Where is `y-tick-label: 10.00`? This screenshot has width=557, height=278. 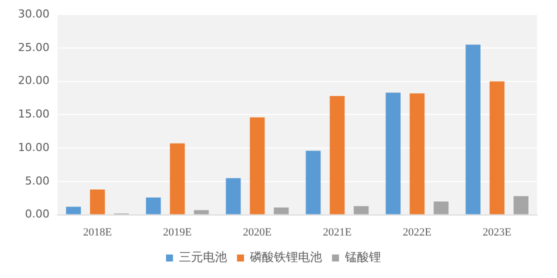 y-tick-label: 10.00 is located at coordinates (34, 147).